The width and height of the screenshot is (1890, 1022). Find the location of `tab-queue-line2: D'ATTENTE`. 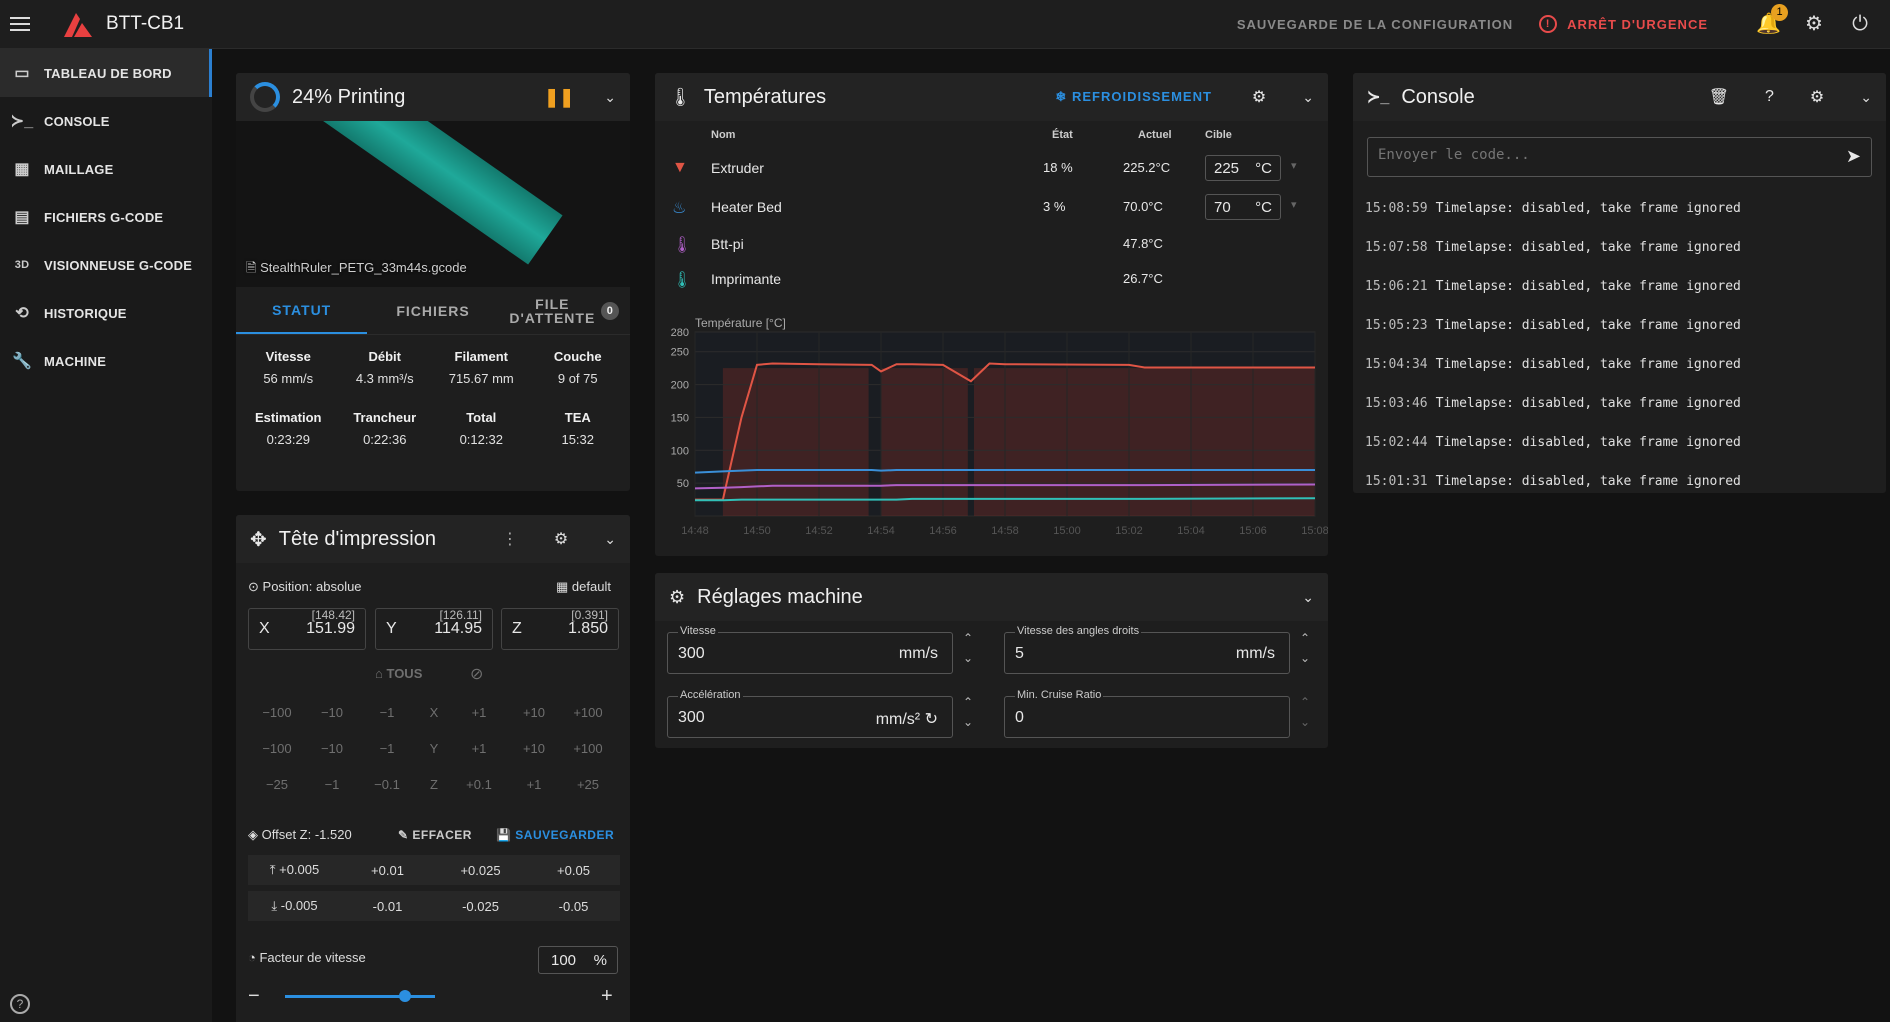

tab-queue-line2: D'ATTENTE is located at coordinates (552, 317).